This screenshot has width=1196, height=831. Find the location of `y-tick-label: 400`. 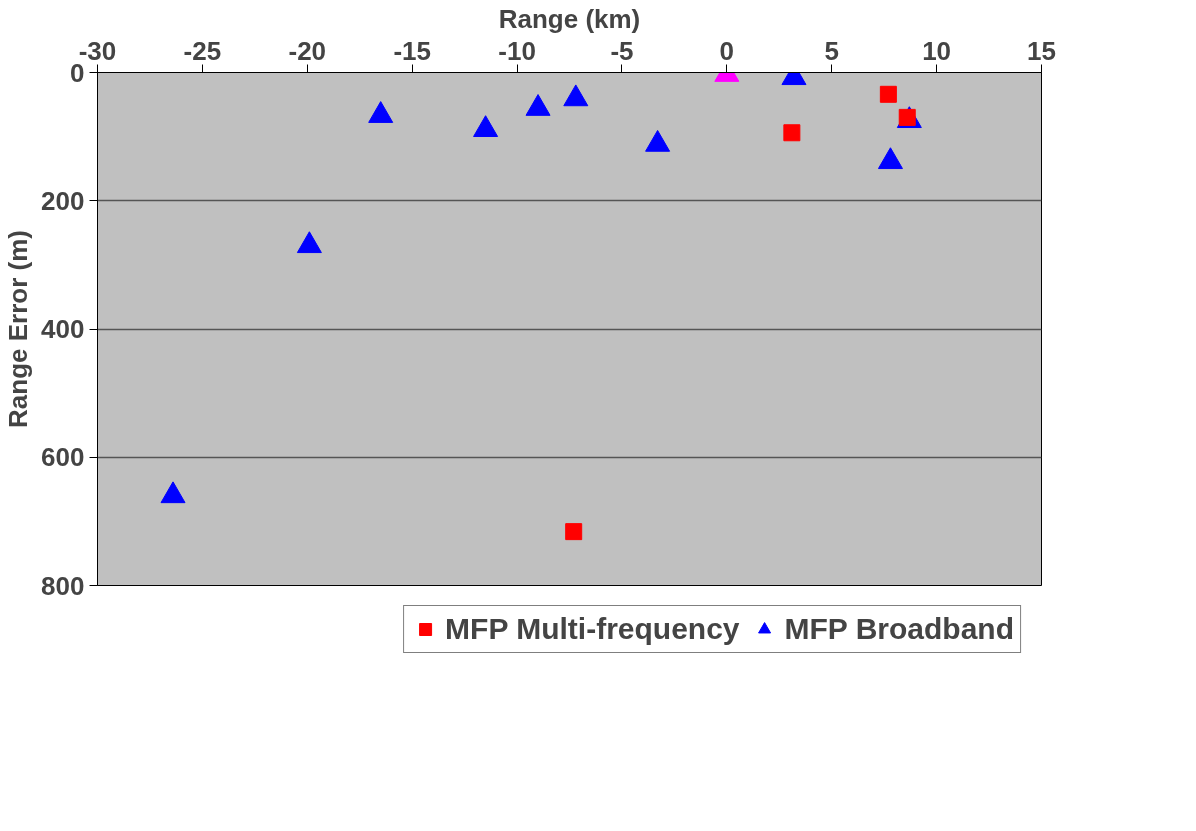

y-tick-label: 400 is located at coordinates (63, 329).